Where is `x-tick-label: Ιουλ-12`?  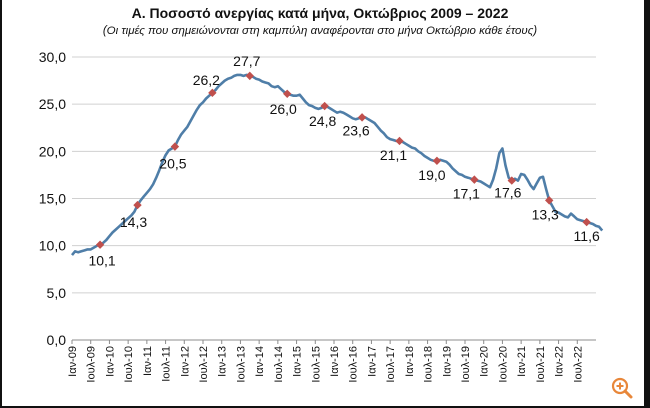
x-tick-label: Ιουλ-12 is located at coordinates (204, 364).